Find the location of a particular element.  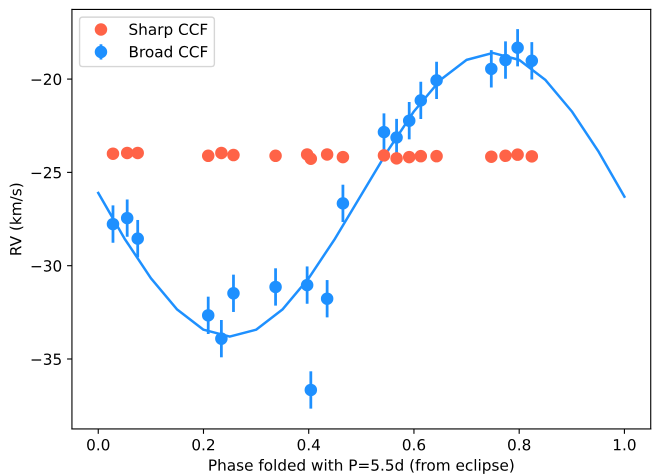

x-tick-label: 1.0 is located at coordinates (625, 444).